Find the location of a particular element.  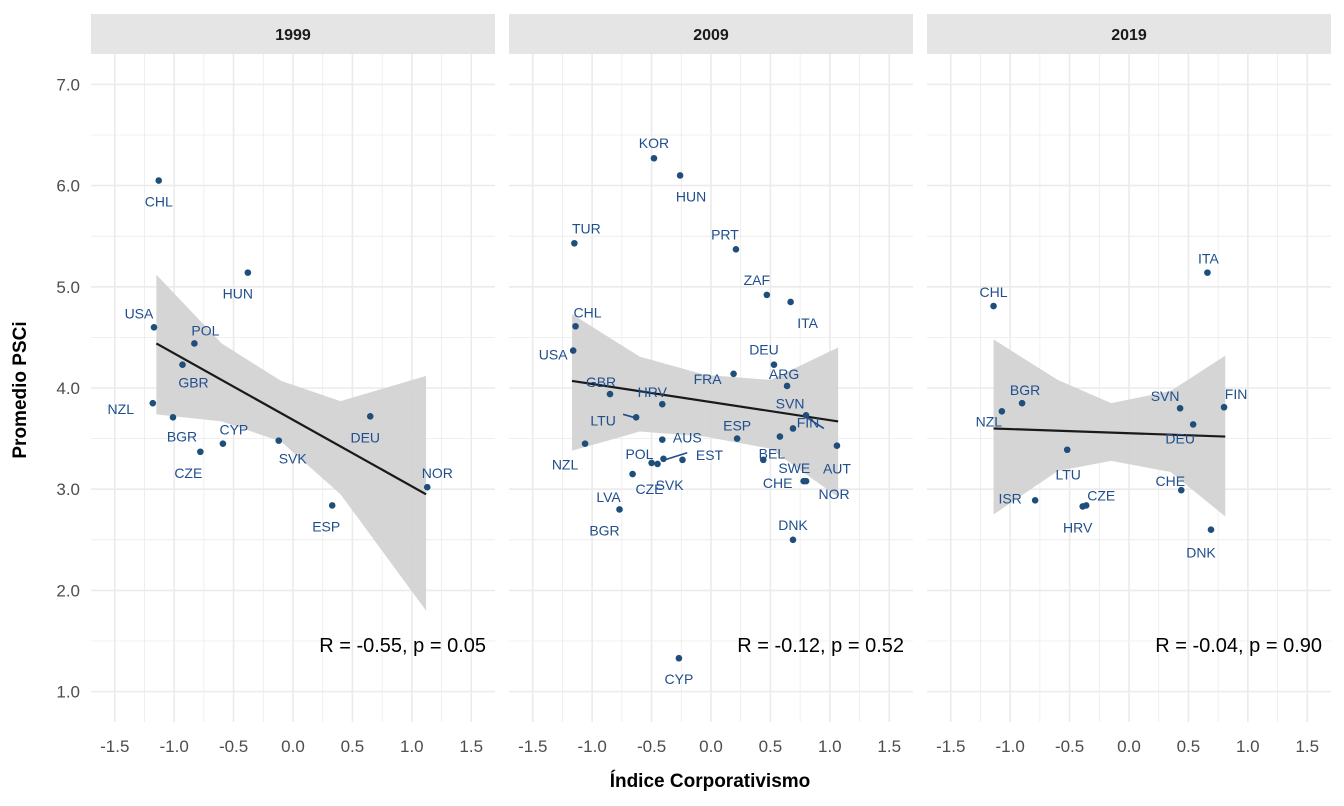

data-point-ltu is located at coordinates (1067, 450).